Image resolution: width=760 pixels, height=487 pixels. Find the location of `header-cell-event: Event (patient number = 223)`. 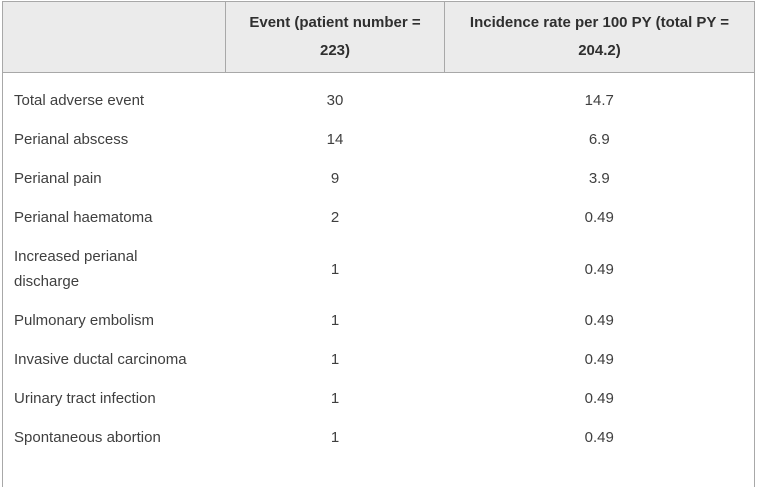

header-cell-event: Event (patient number = 223) is located at coordinates (335, 37).